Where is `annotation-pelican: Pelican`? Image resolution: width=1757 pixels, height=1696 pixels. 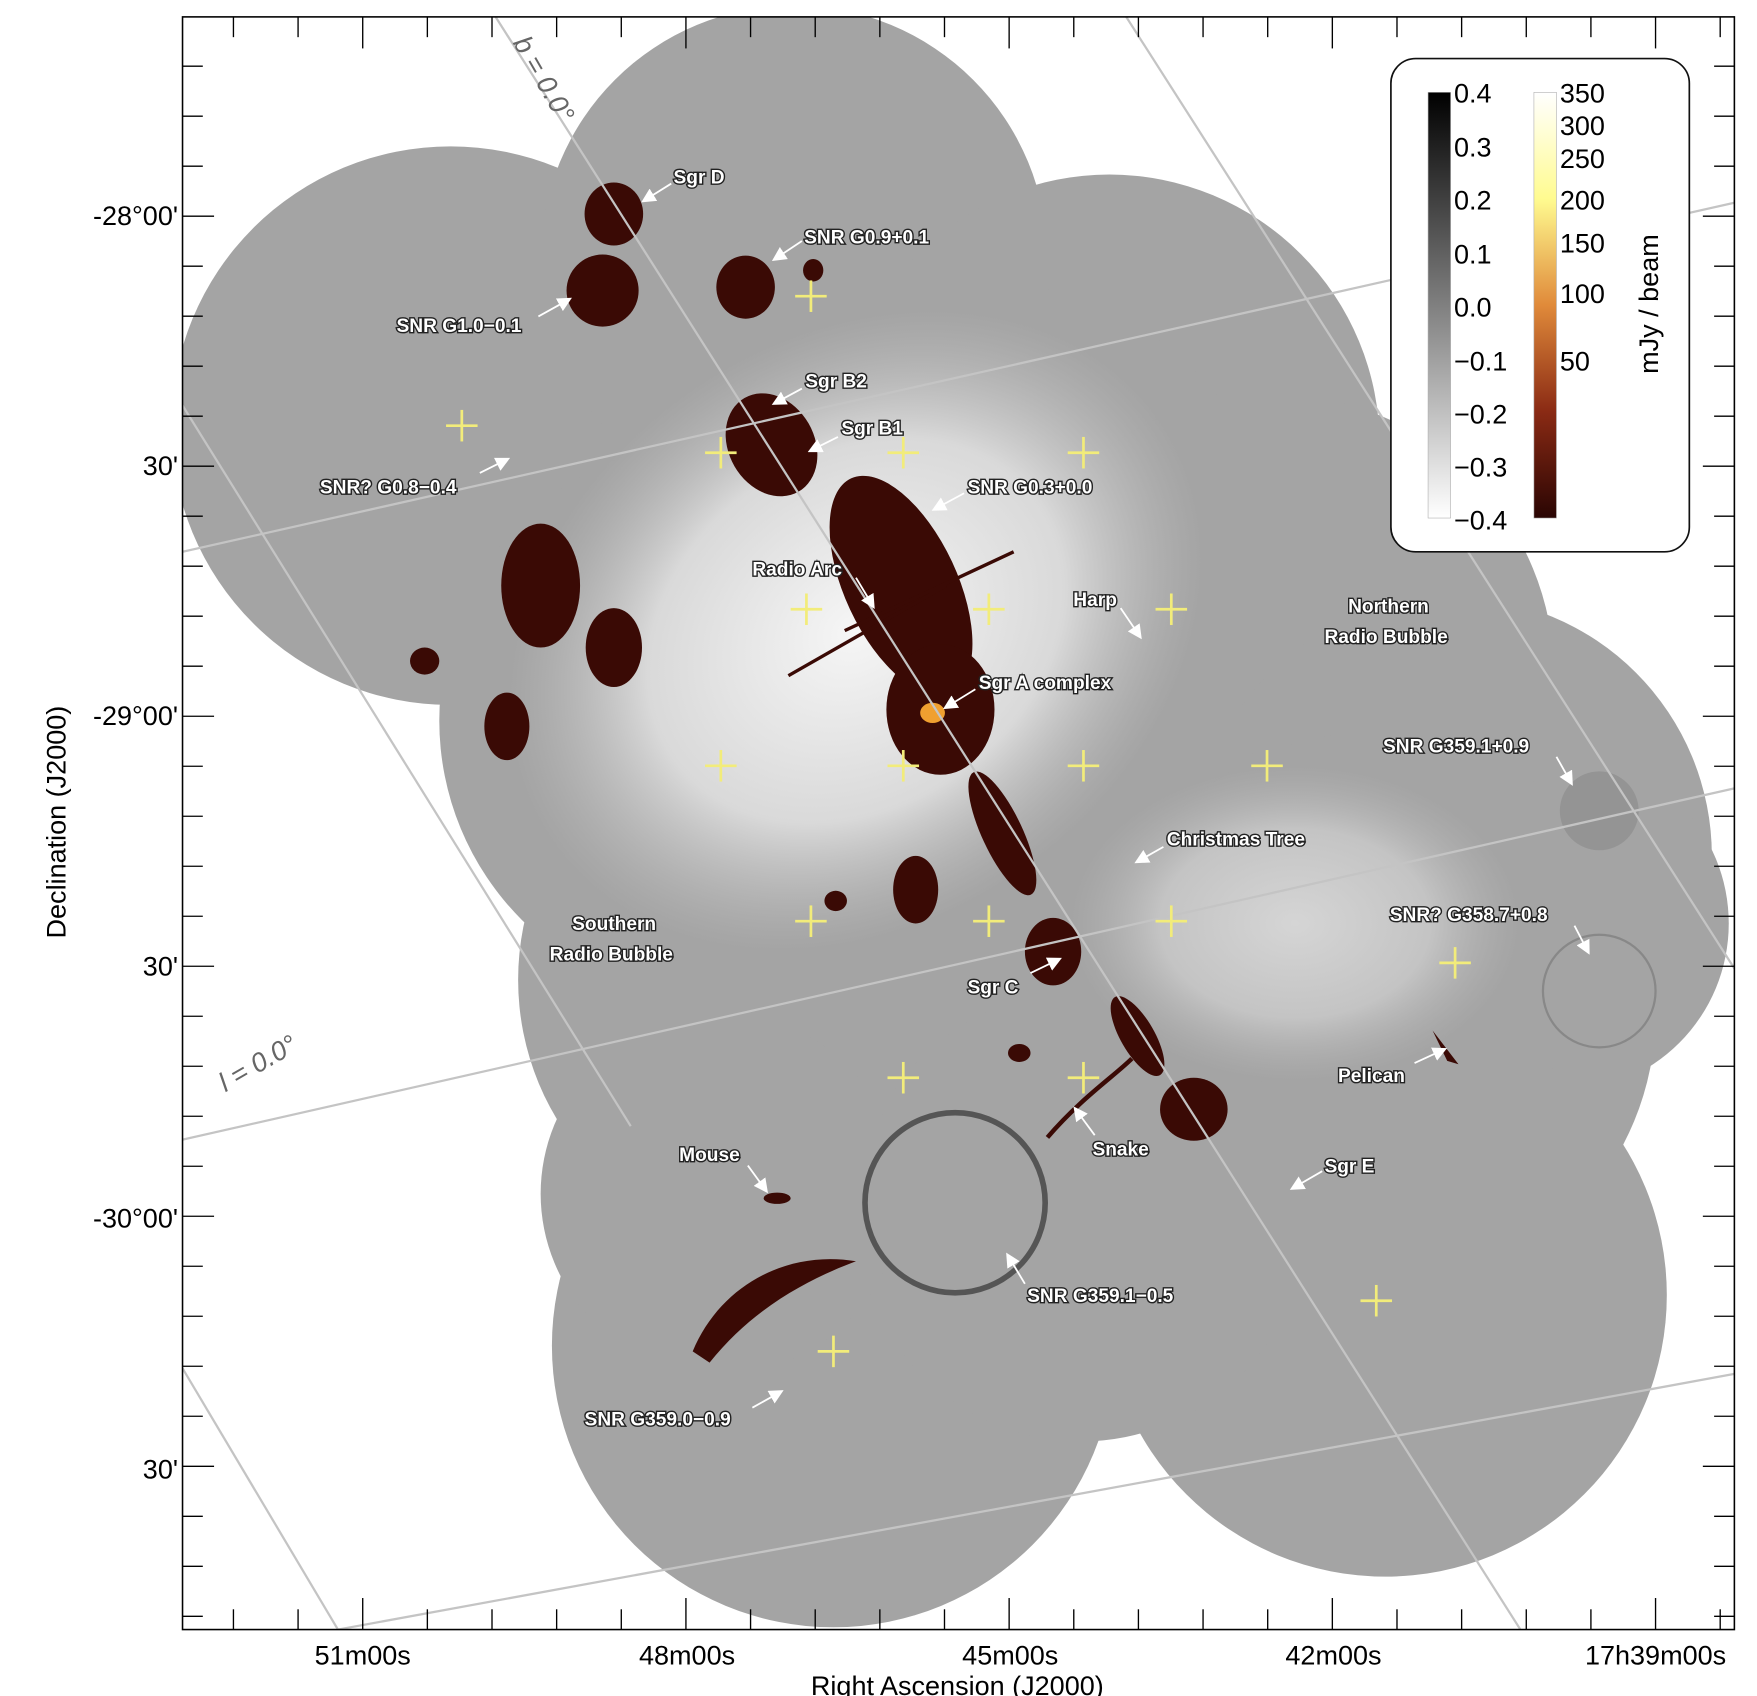
annotation-pelican: Pelican is located at coordinates (1371, 1076).